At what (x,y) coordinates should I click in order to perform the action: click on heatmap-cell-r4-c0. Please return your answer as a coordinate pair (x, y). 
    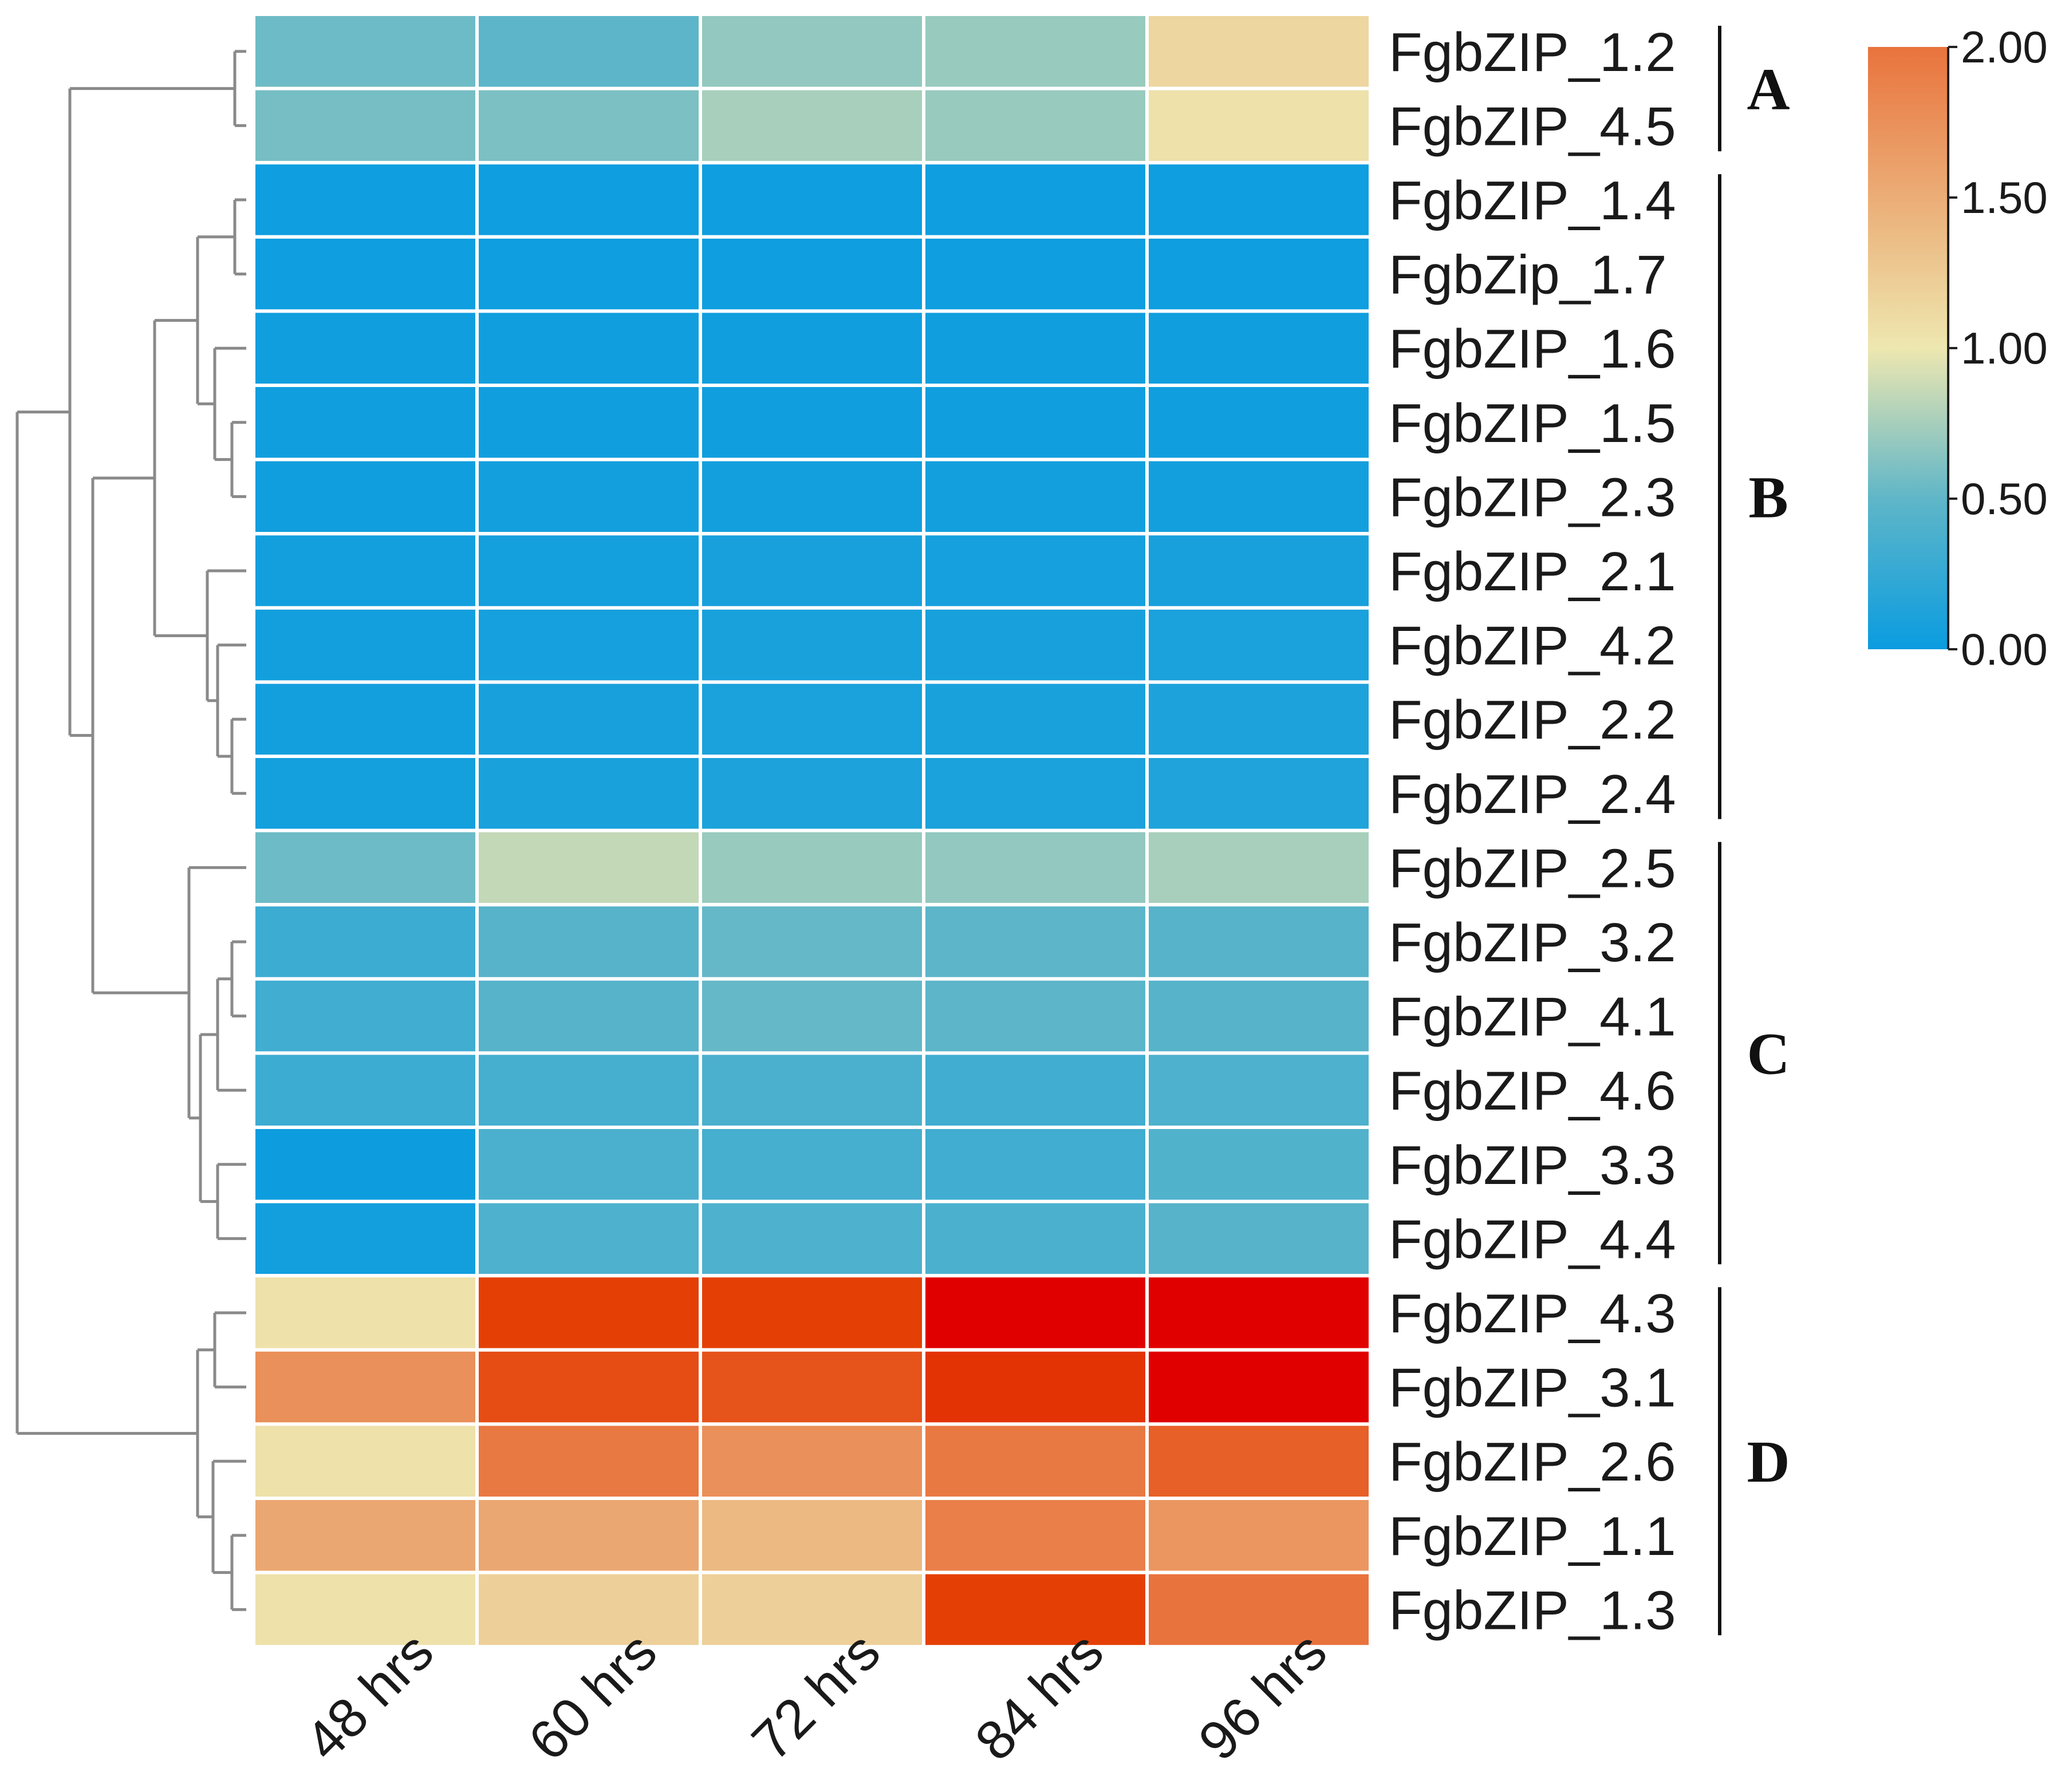
    Looking at the image, I should click on (365, 348).